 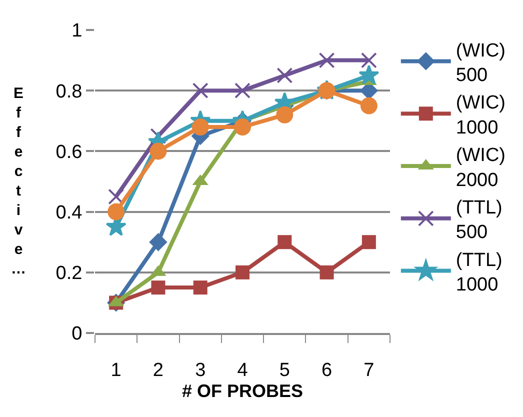 What do you see at coordinates (327, 370) in the screenshot?
I see `x-tick-label: 6` at bounding box center [327, 370].